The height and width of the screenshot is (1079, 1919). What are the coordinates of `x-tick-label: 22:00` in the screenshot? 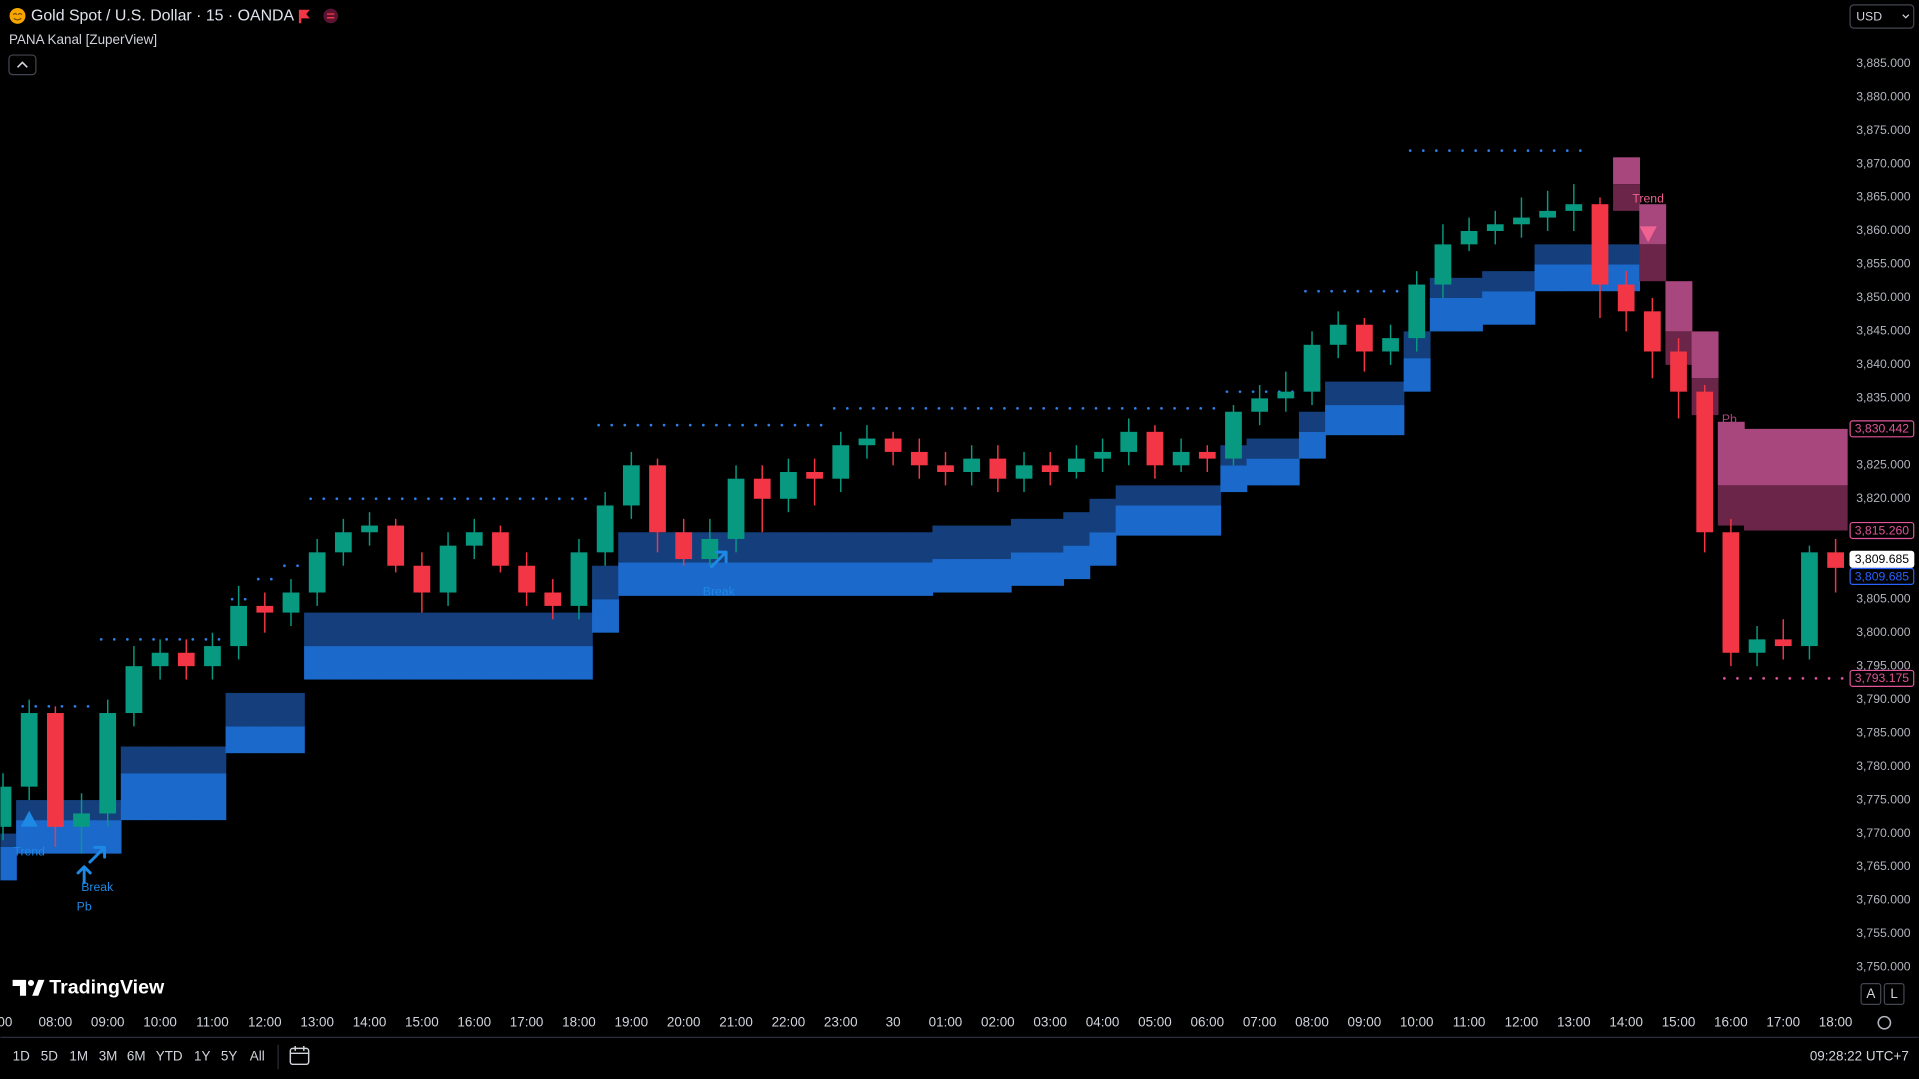 It's located at (789, 1021).